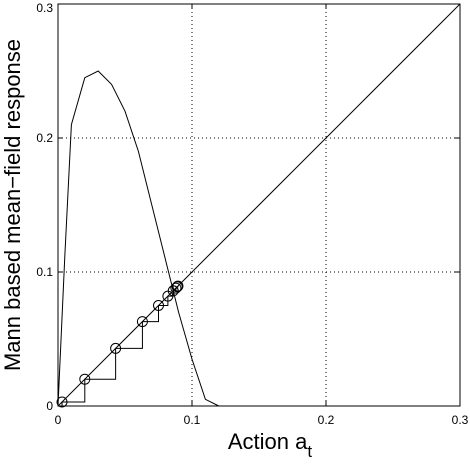  Describe the element at coordinates (192, 420) in the screenshot. I see `x-tick-label: 0.1` at that location.